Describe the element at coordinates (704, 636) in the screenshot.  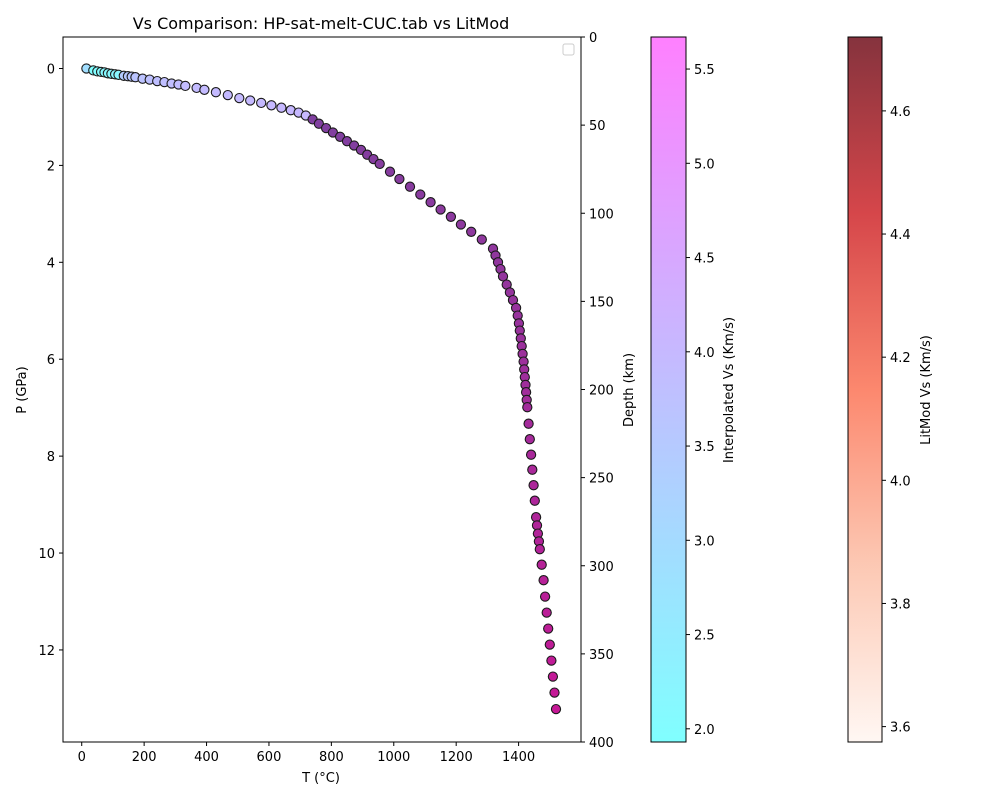
I see `colorbar-tick-label: 2.5` at that location.